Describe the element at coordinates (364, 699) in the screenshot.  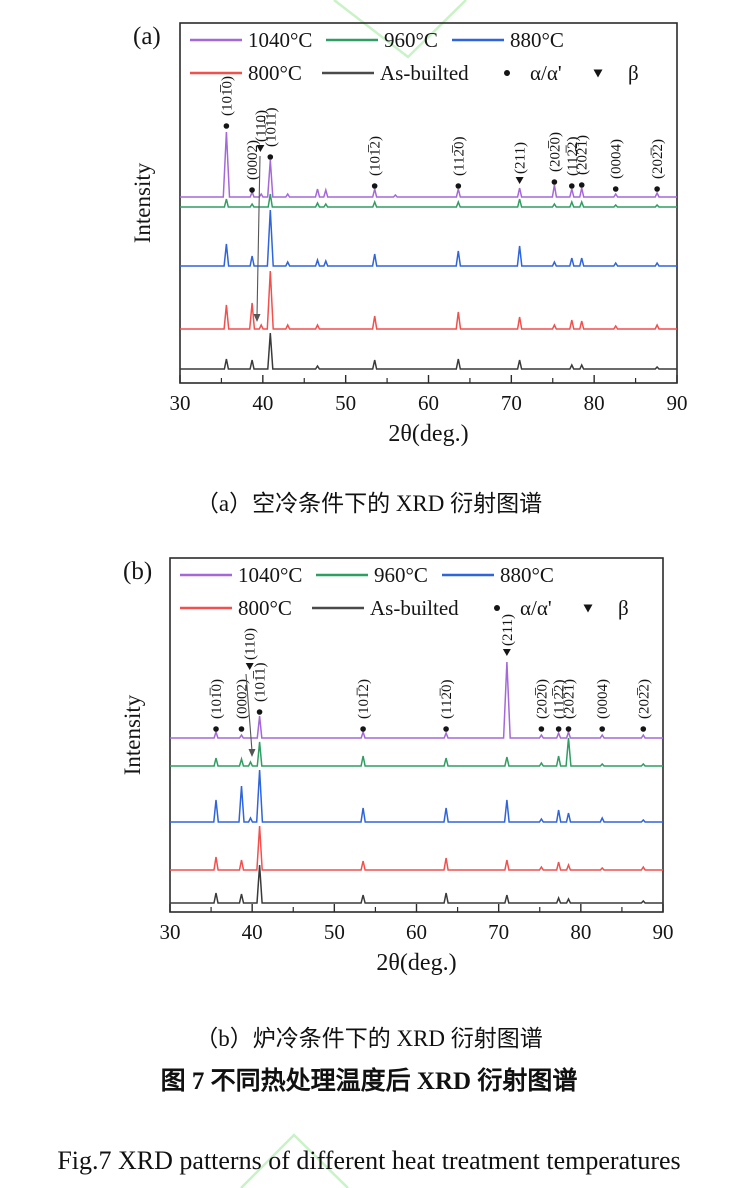
I see `peak-label: (101̅2)` at that location.